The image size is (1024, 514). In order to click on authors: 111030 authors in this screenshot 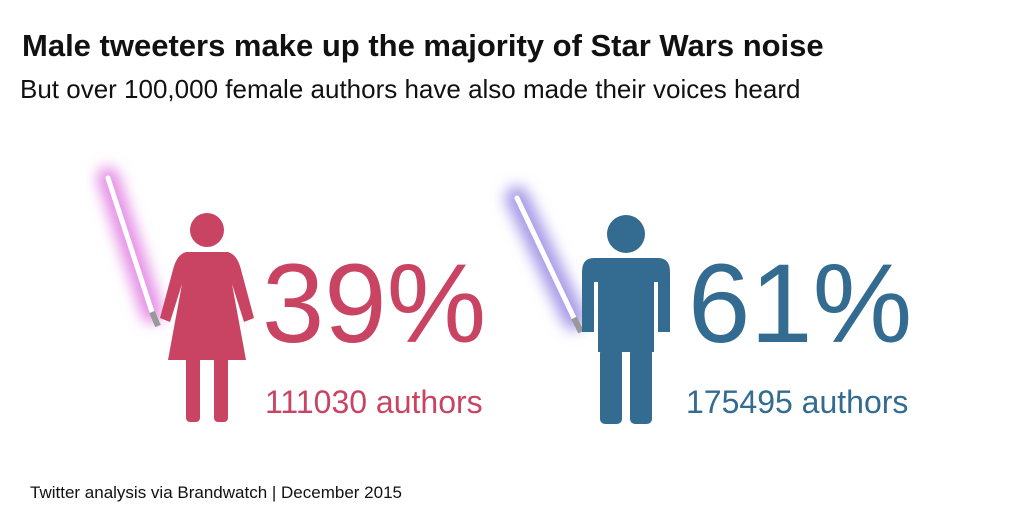, I will do `click(374, 402)`.